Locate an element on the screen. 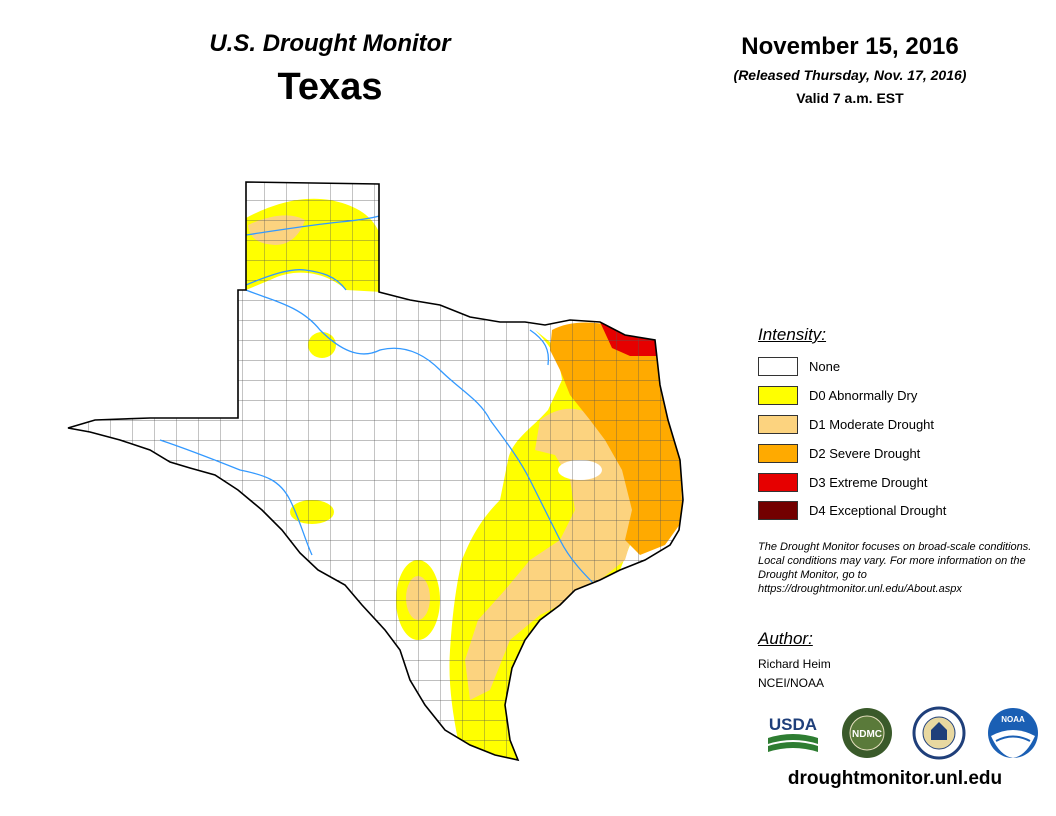 Image resolution: width=1056 pixels, height=816 pixels. monitor-title: U.S. Drought Monitor is located at coordinates (330, 43).